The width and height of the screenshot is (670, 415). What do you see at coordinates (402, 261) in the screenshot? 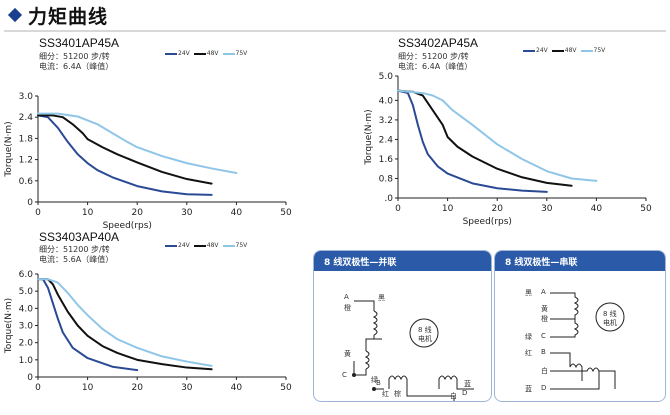
I see `wiring-parallel-title: 8 线双极性—并联` at bounding box center [402, 261].